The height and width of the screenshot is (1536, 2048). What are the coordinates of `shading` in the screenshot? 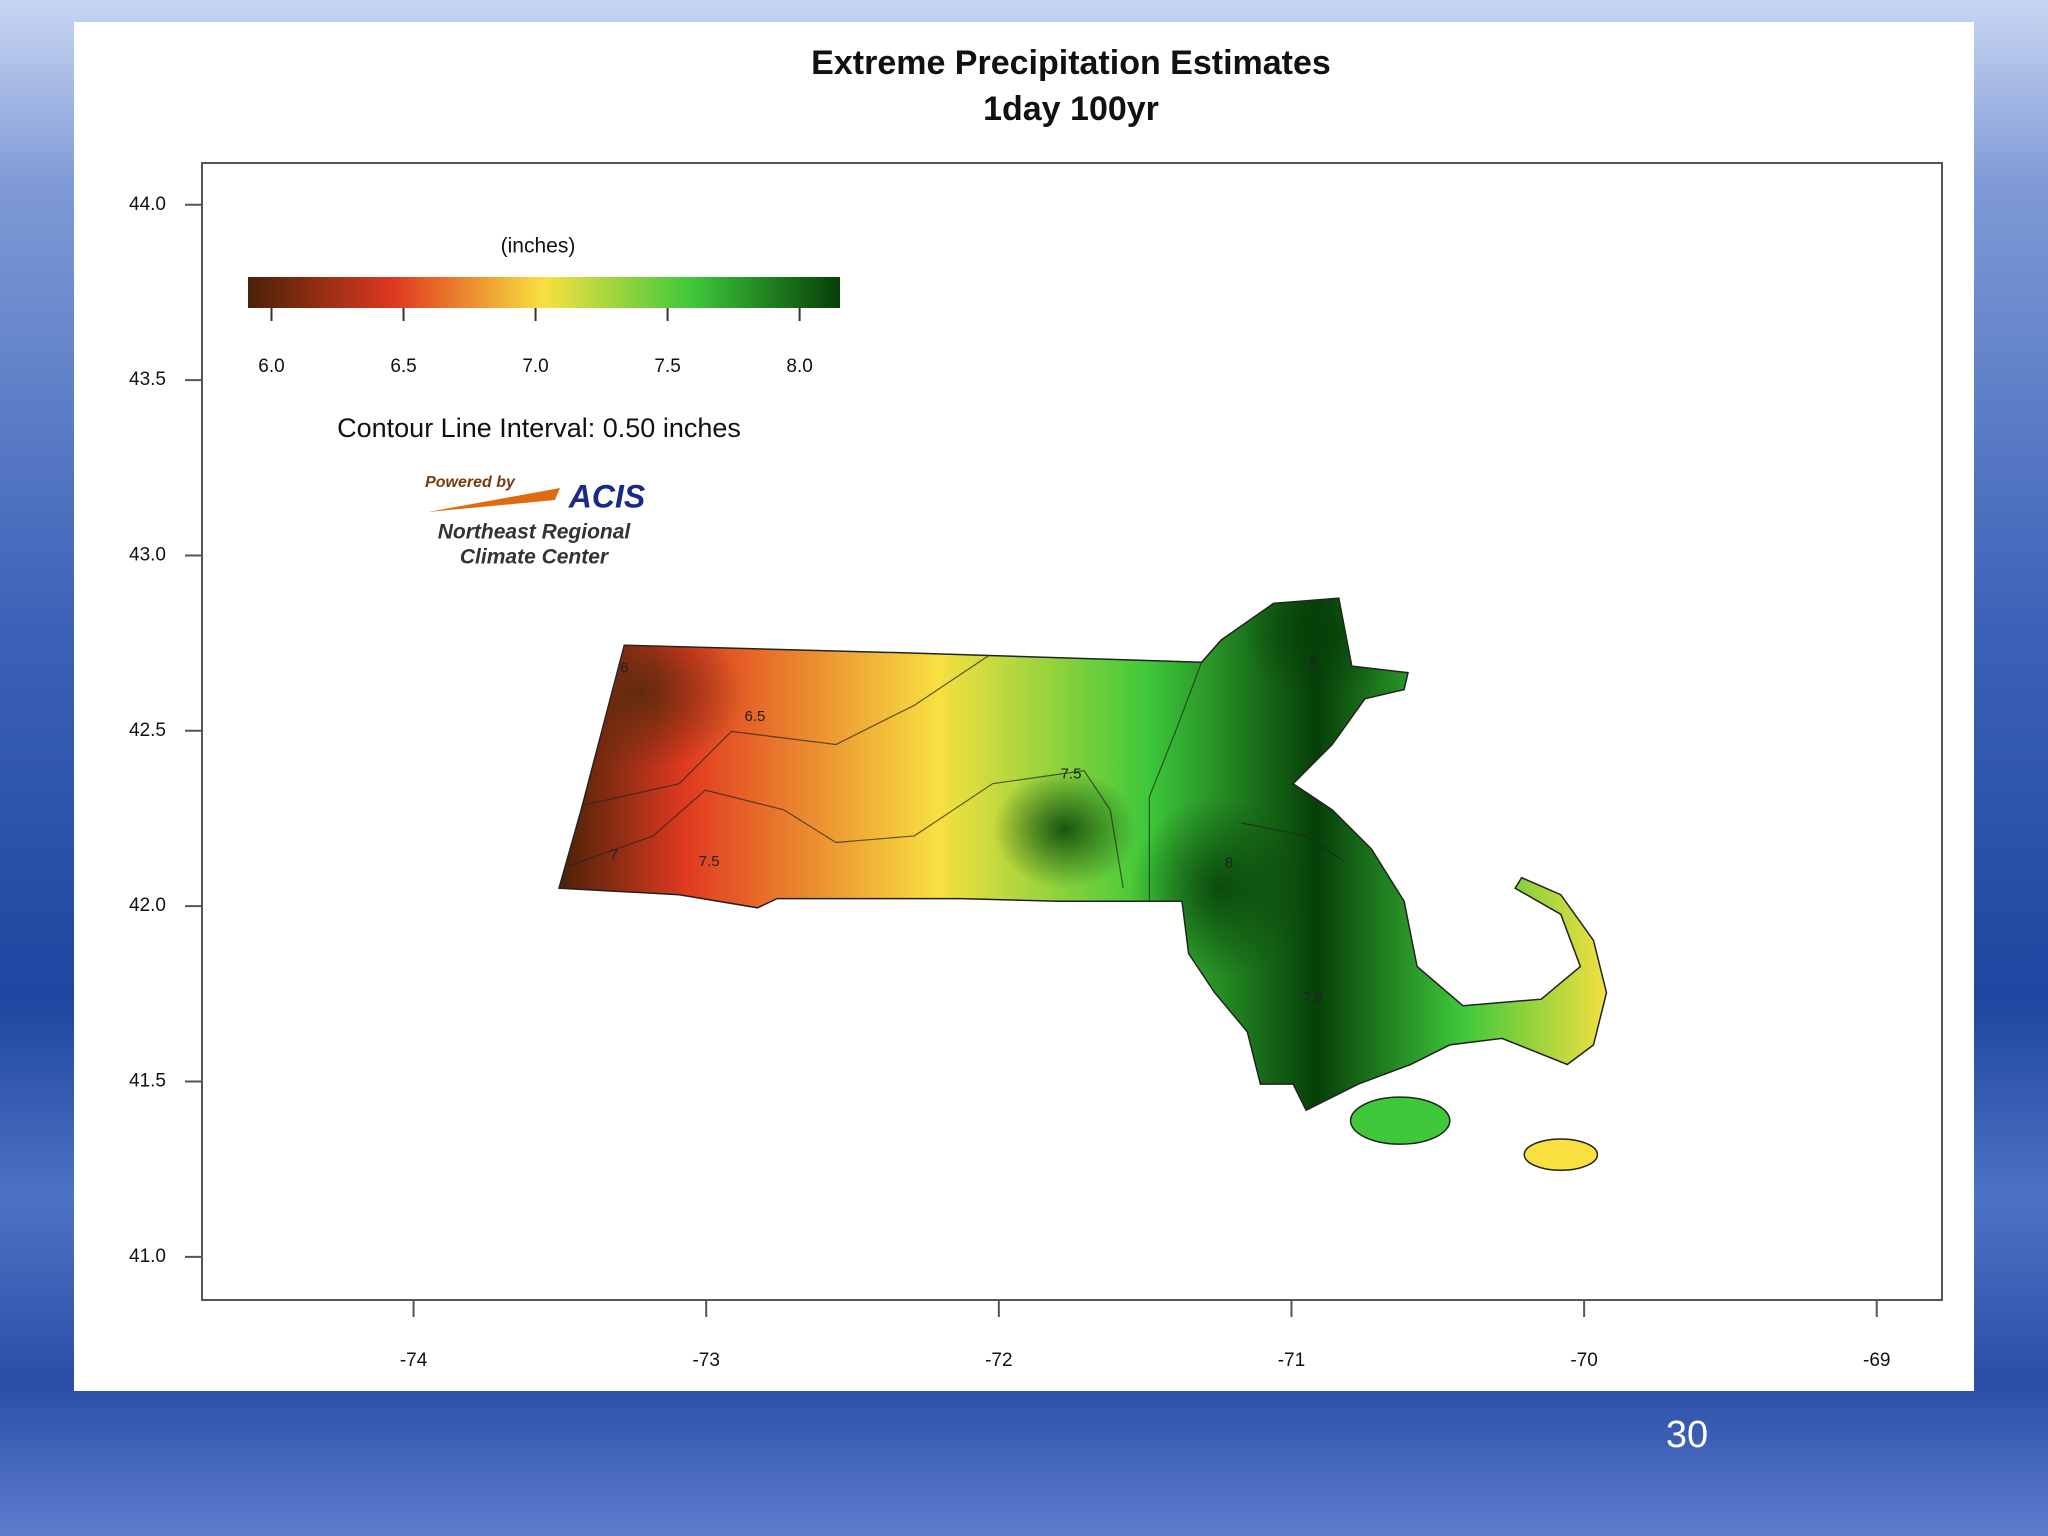 It's located at (978, 789).